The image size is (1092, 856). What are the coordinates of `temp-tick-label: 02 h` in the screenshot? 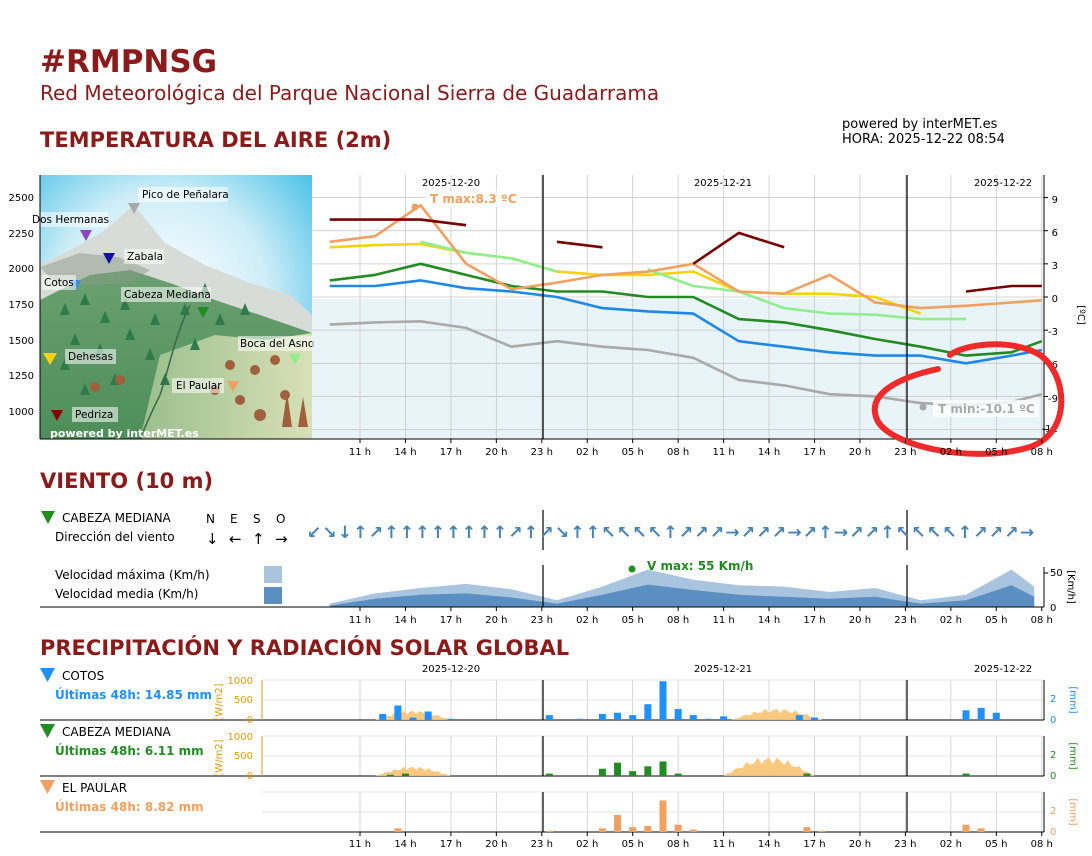 It's located at (587, 452).